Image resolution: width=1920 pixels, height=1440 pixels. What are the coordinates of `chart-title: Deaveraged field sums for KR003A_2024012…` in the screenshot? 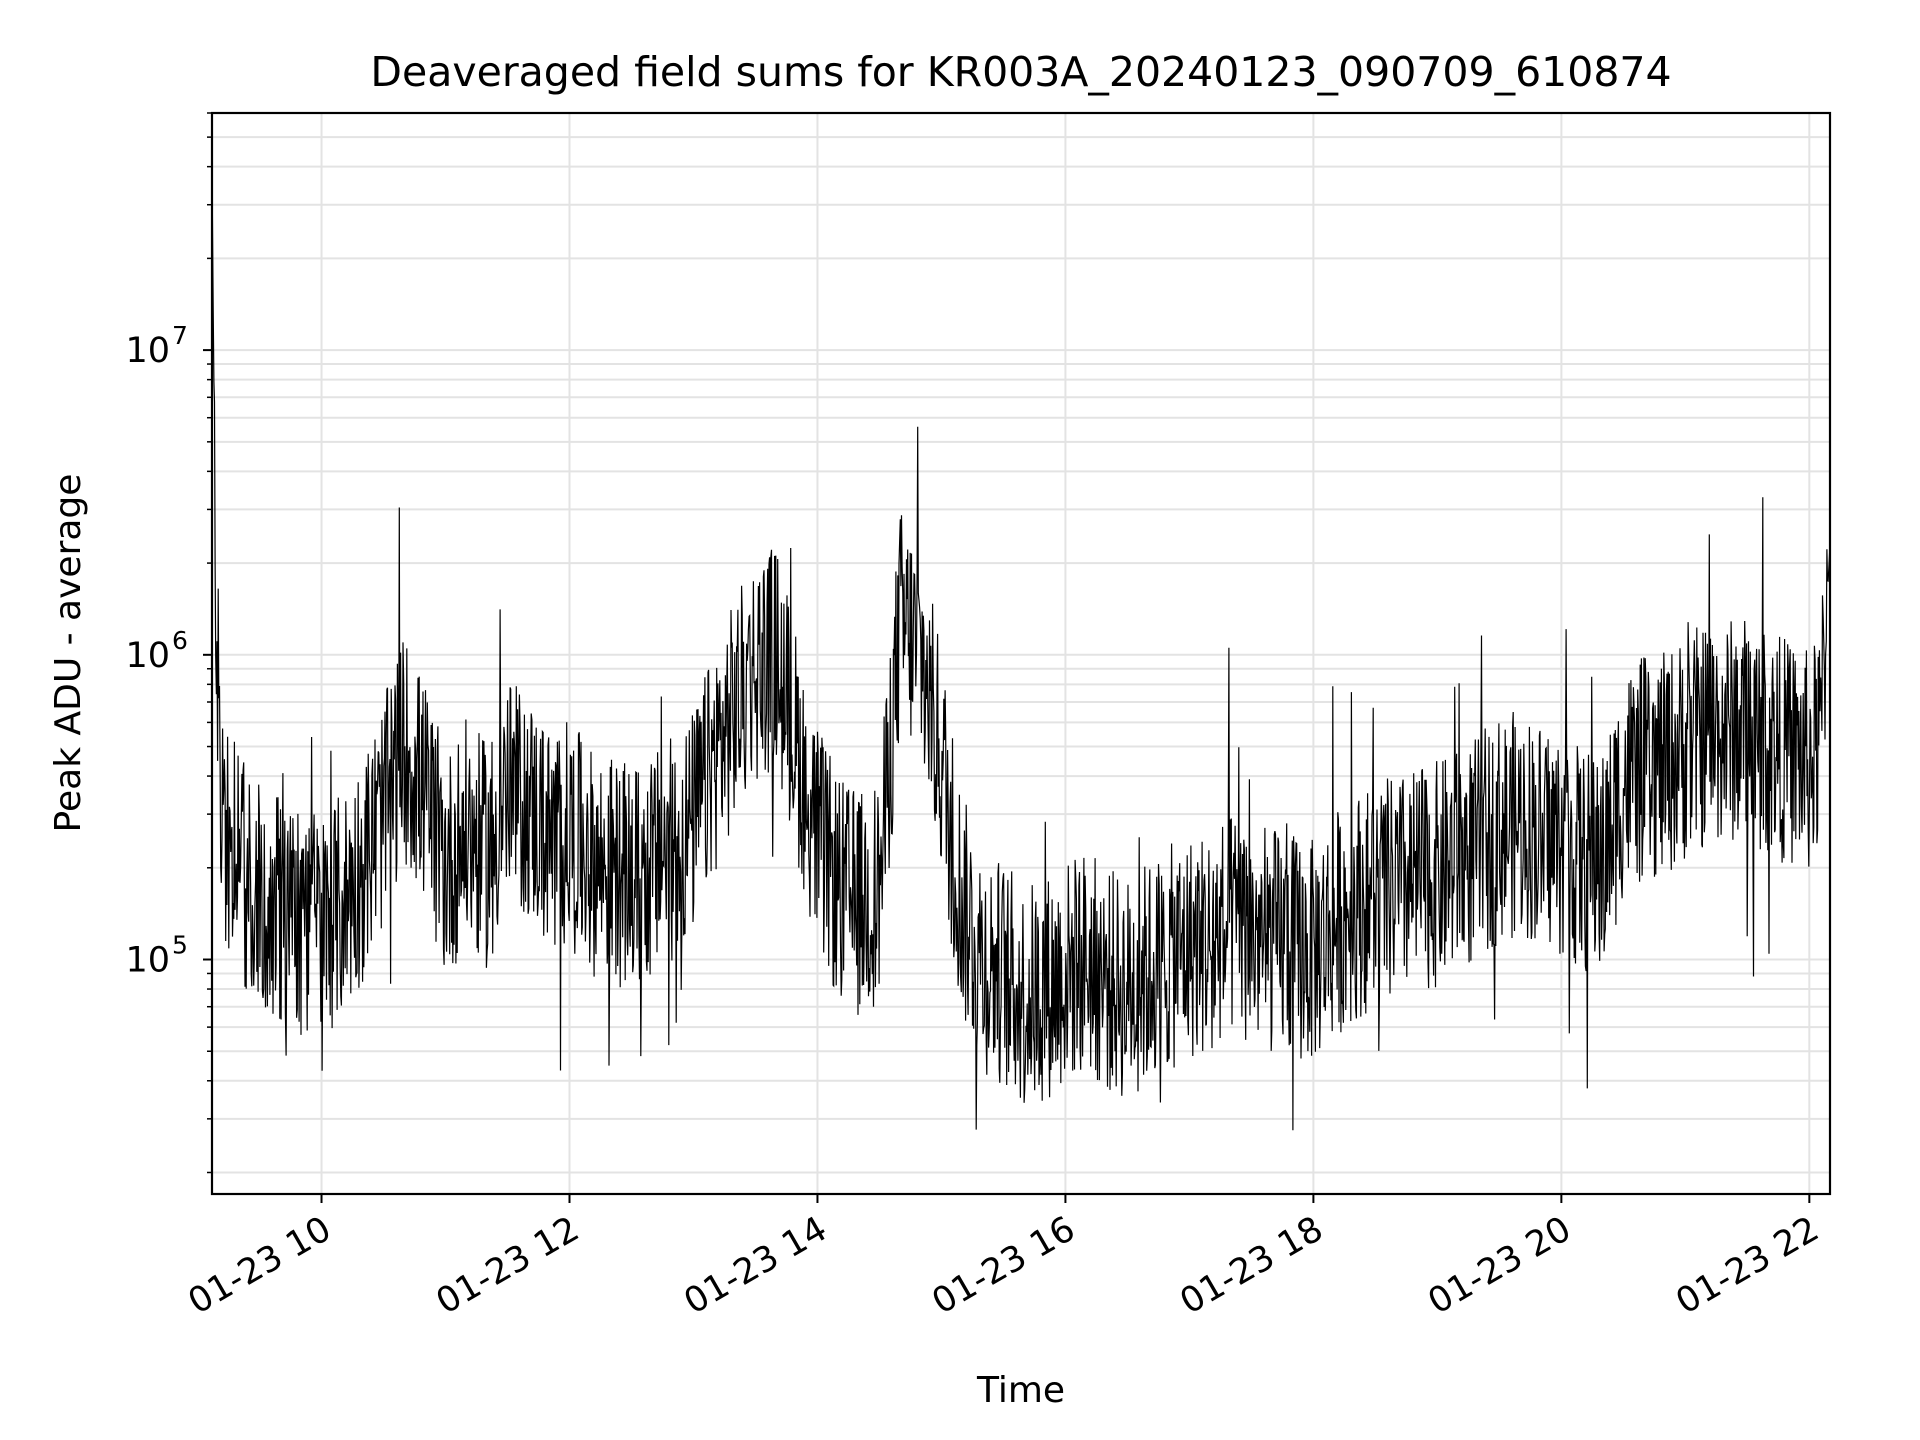 It's located at (1020, 72).